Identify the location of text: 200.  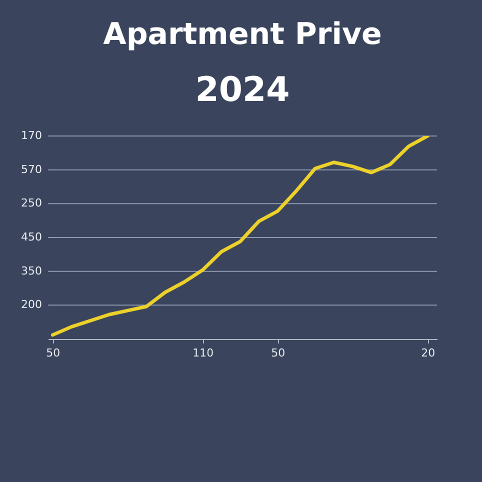
(31, 305).